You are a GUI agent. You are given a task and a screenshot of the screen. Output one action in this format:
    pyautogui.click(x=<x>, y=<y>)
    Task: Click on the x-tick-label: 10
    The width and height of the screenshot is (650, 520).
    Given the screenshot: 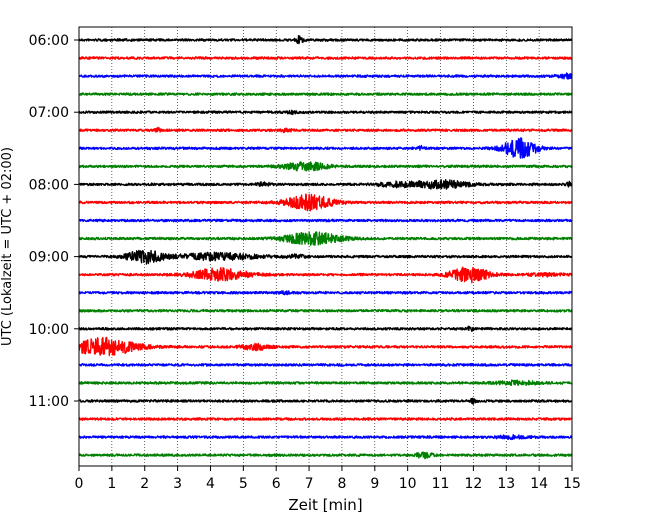 What is the action you would take?
    pyautogui.click(x=408, y=484)
    